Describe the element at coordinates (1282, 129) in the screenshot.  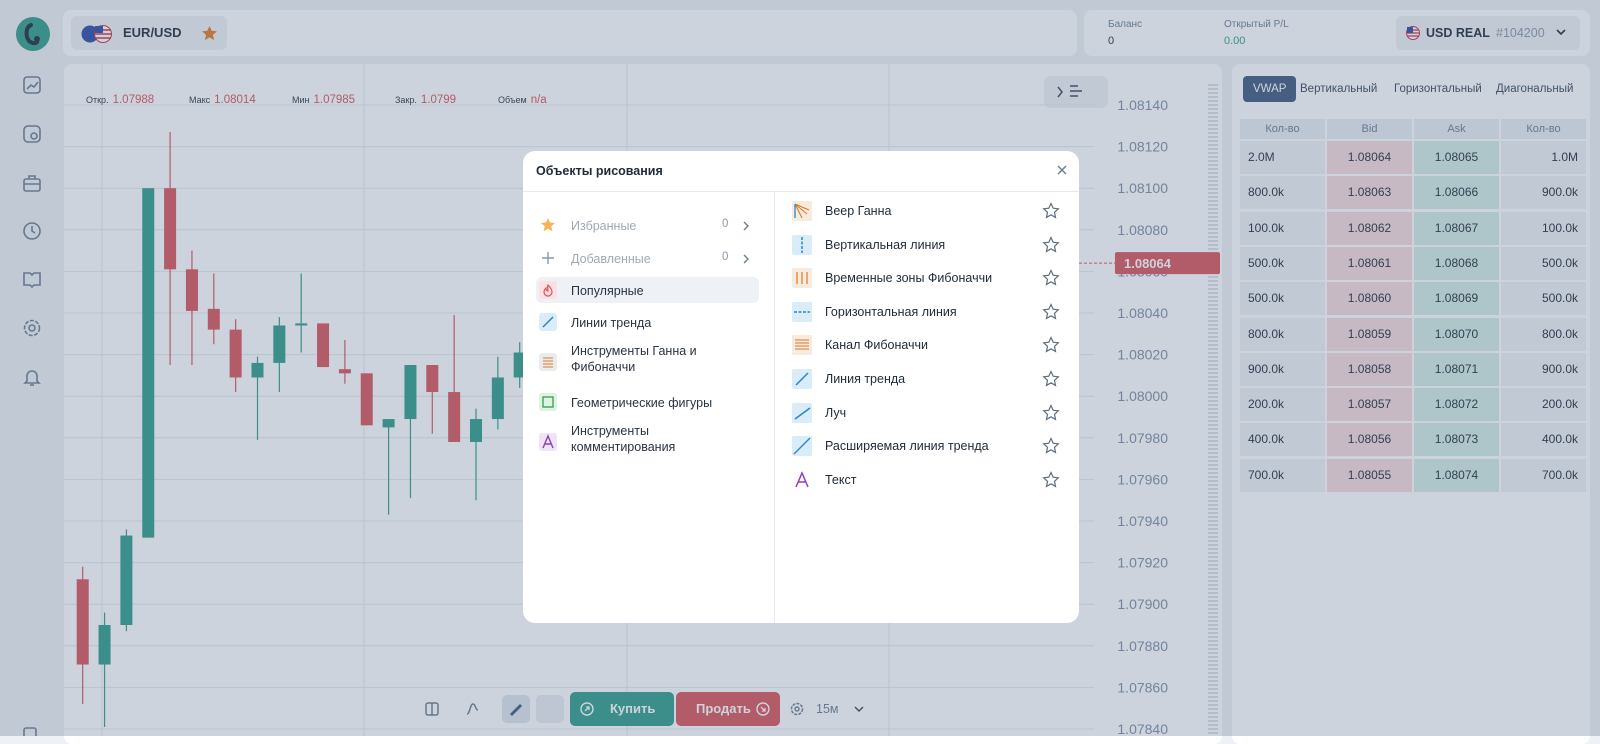
I see `orderbook-header: Кол-во` at that location.